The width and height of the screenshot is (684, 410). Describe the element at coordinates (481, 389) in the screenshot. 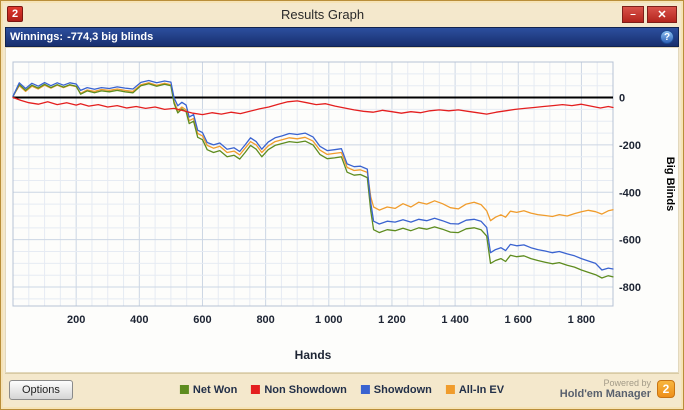

I see `legend-label: All-In EV` at that location.